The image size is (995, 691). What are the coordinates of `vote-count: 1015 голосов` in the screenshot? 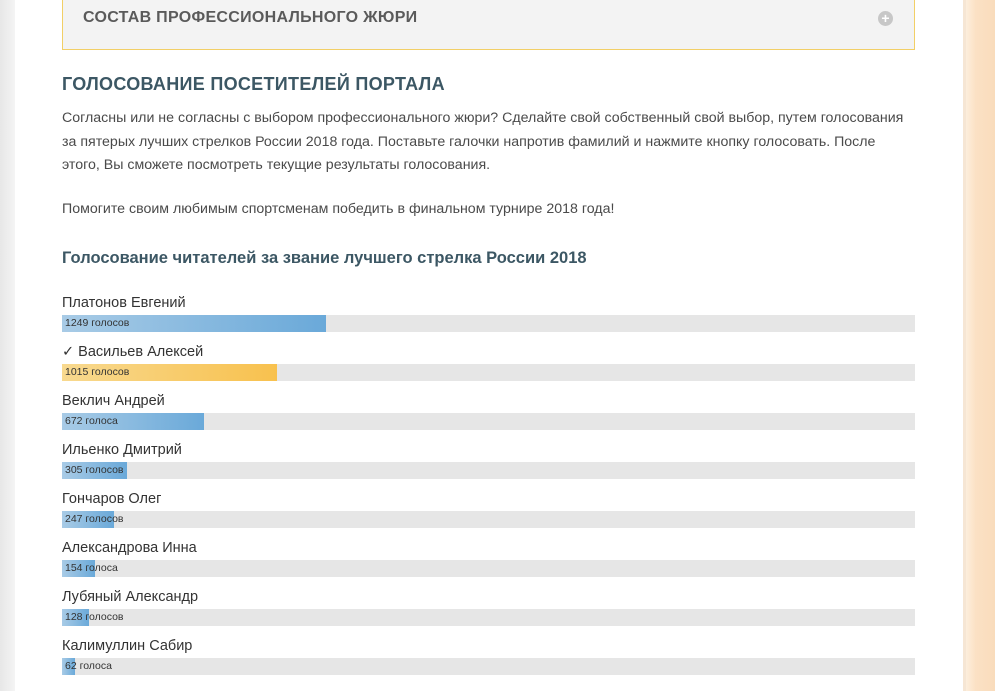 It's located at (97, 372).